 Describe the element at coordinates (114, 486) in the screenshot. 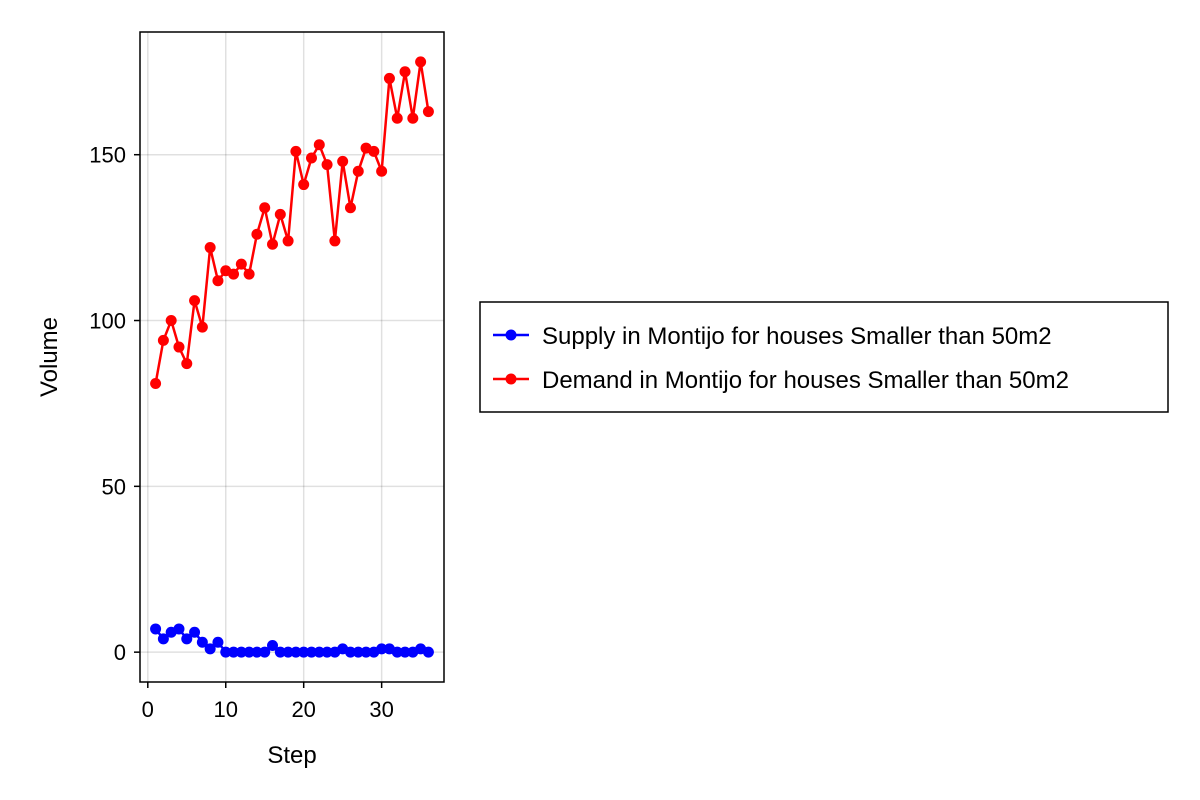

I see `y-tick-label: 50` at that location.